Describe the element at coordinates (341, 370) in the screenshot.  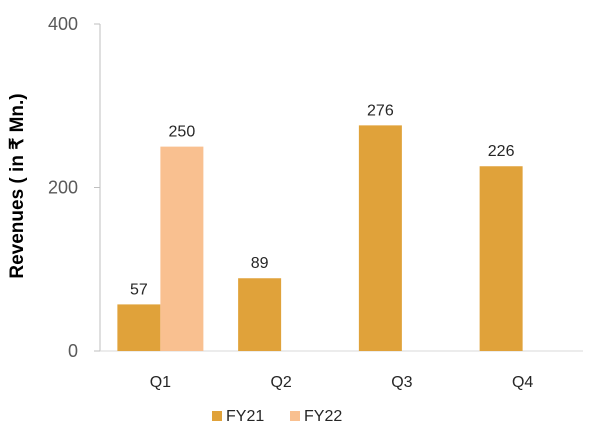
I see `x-axis: Q1 Q2 Q3 Q4` at that location.